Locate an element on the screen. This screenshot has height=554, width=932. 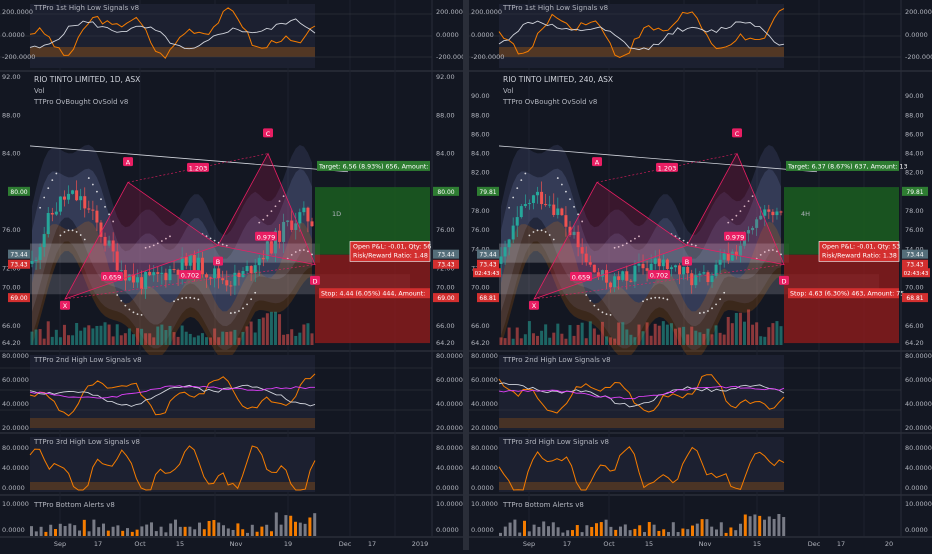
right-price-tag-text: 79.81 is located at coordinates (914, 192).